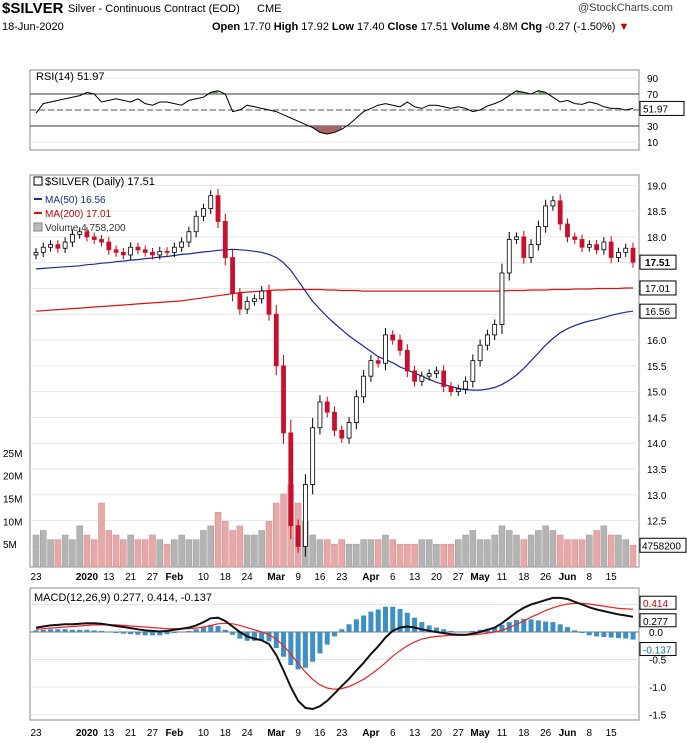  I want to click on candle-legend-icon, so click(38, 181).